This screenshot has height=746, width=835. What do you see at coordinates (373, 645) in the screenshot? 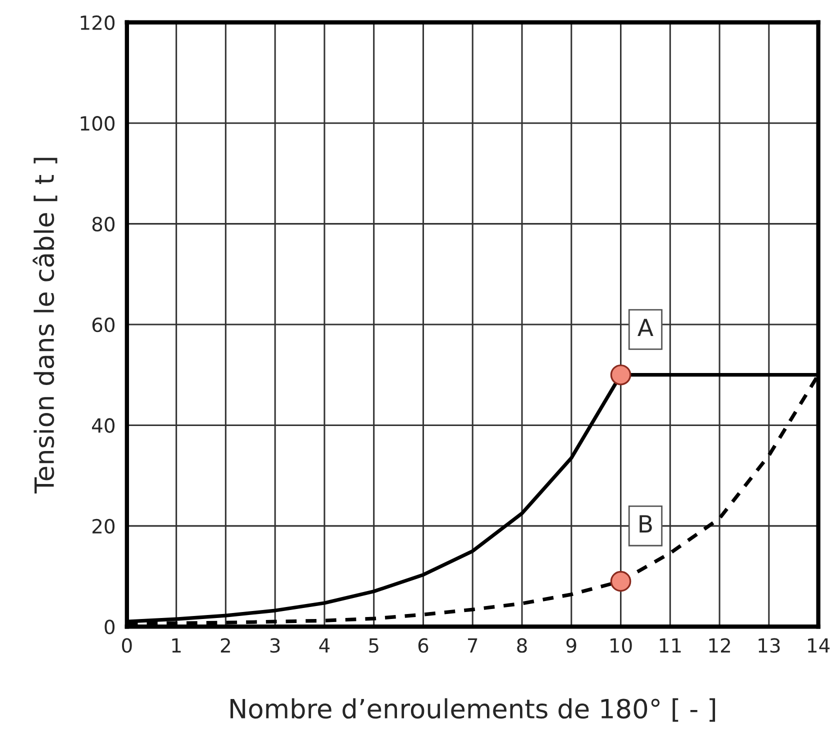
I see `x-tick-label: 5` at bounding box center [373, 645].